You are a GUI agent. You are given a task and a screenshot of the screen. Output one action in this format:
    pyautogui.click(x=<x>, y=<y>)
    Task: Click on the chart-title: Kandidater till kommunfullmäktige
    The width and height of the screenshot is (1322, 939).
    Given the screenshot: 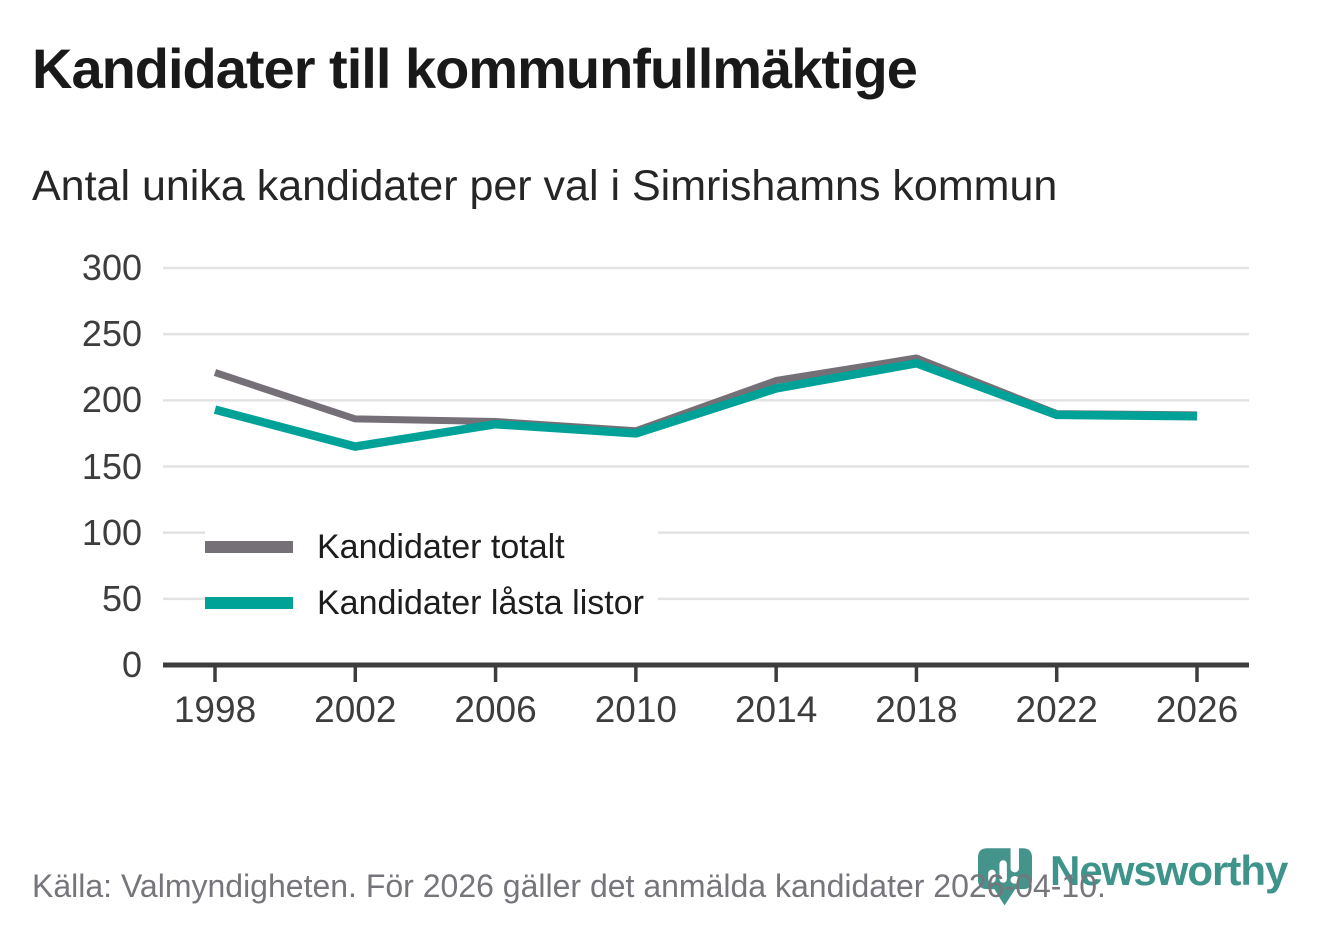 What is the action you would take?
    pyautogui.click(x=475, y=68)
    